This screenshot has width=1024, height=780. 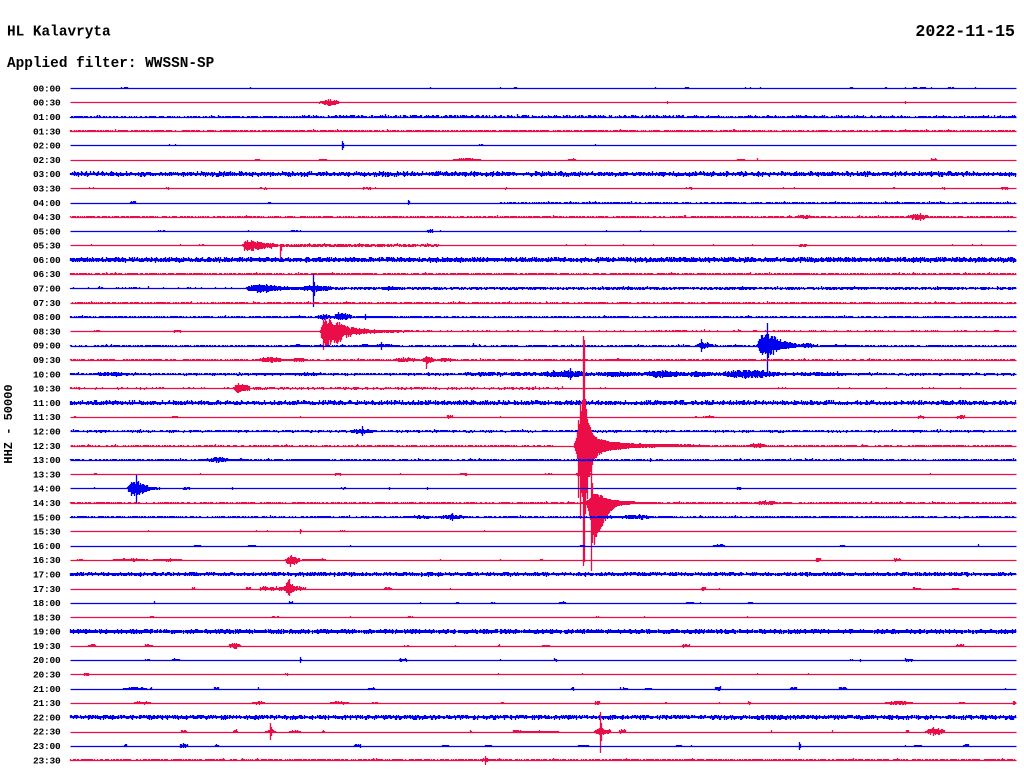 What do you see at coordinates (47, 660) in the screenshot?
I see `svg-text: 20:00` at bounding box center [47, 660].